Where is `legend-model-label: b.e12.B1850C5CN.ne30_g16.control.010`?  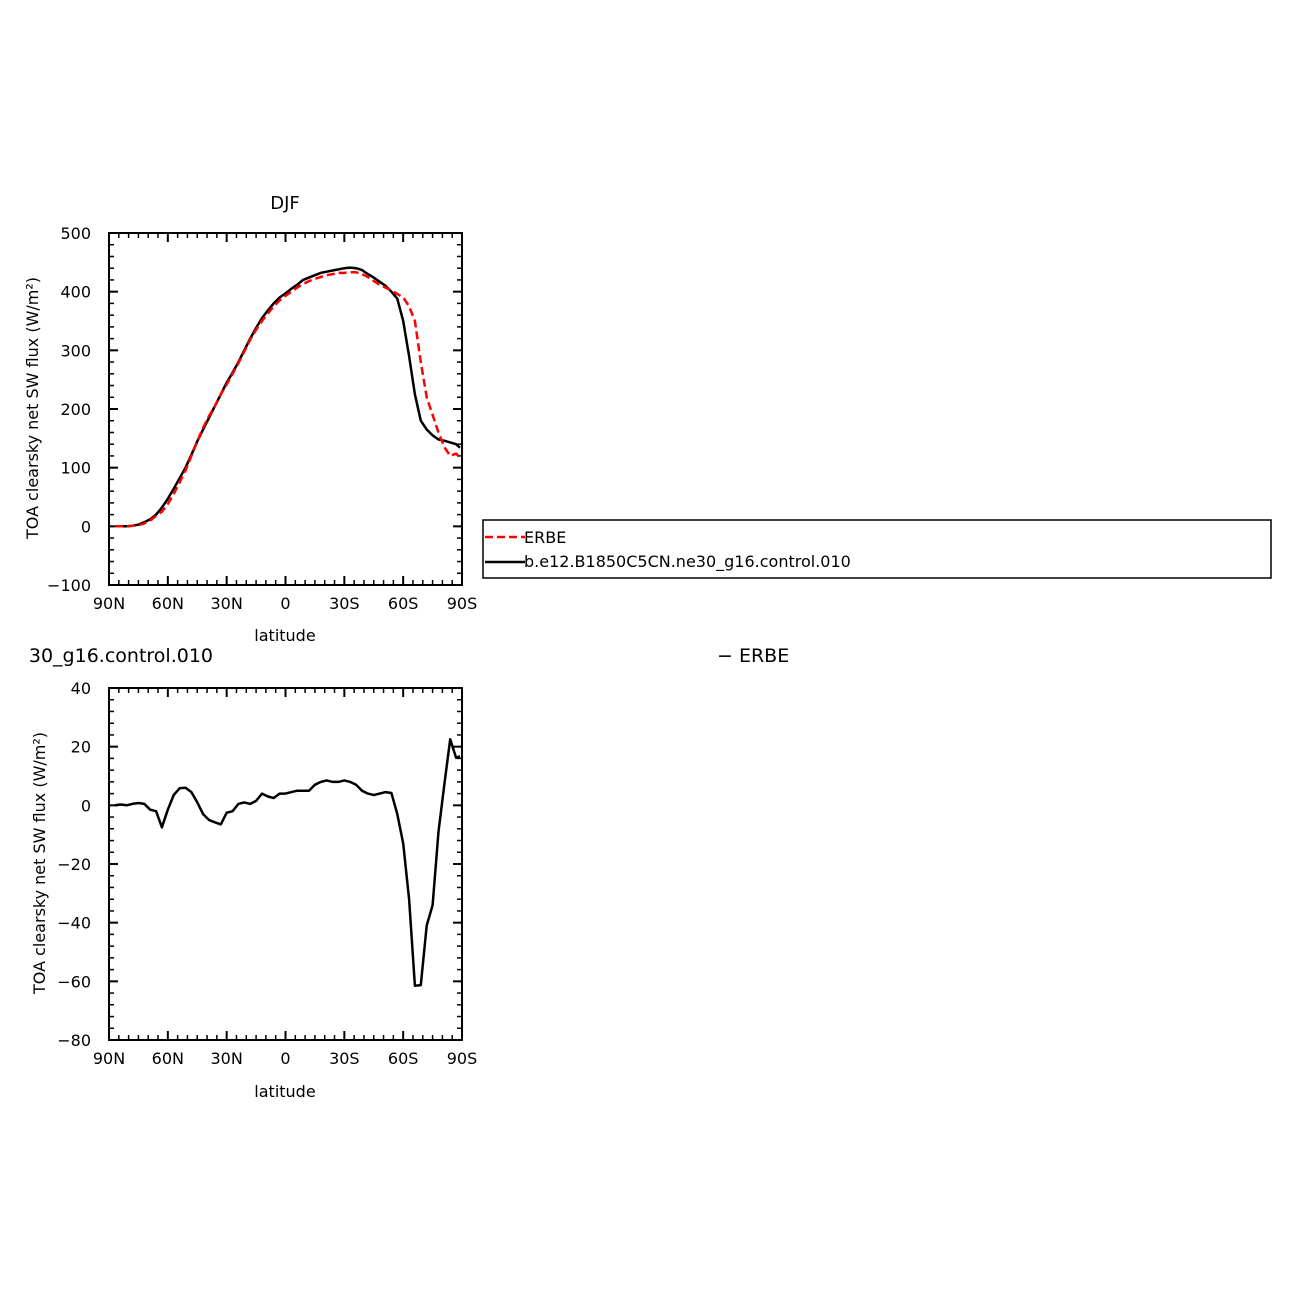 legend-model-label: b.e12.B1850C5CN.ne30_g16.control.010 is located at coordinates (687, 562).